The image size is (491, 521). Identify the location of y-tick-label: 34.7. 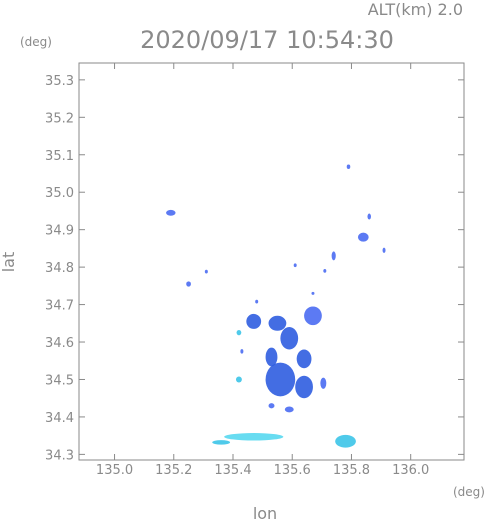
(59, 306).